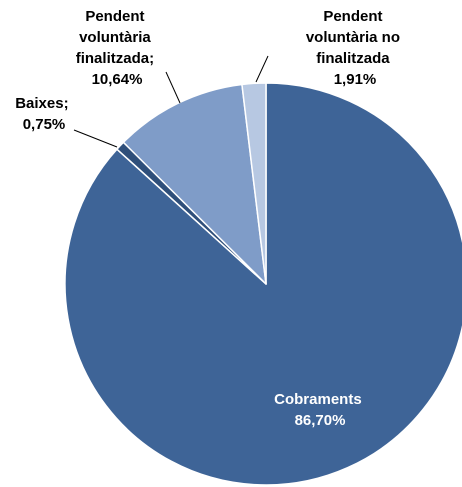  Describe the element at coordinates (262, 69) in the screenshot. I see `leader-line-no-finalitzada` at that location.